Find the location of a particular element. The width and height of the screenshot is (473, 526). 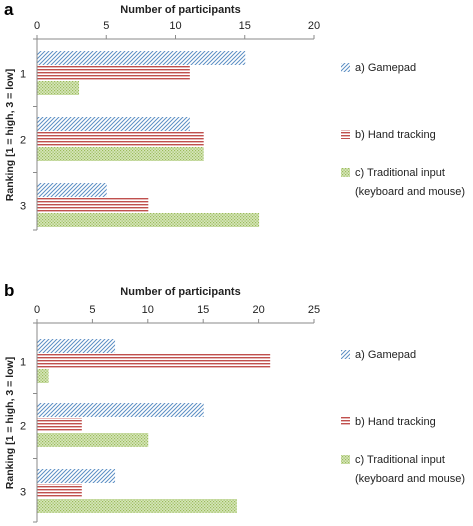

panel-b-category-label-3: 3 is located at coordinates (23, 493).